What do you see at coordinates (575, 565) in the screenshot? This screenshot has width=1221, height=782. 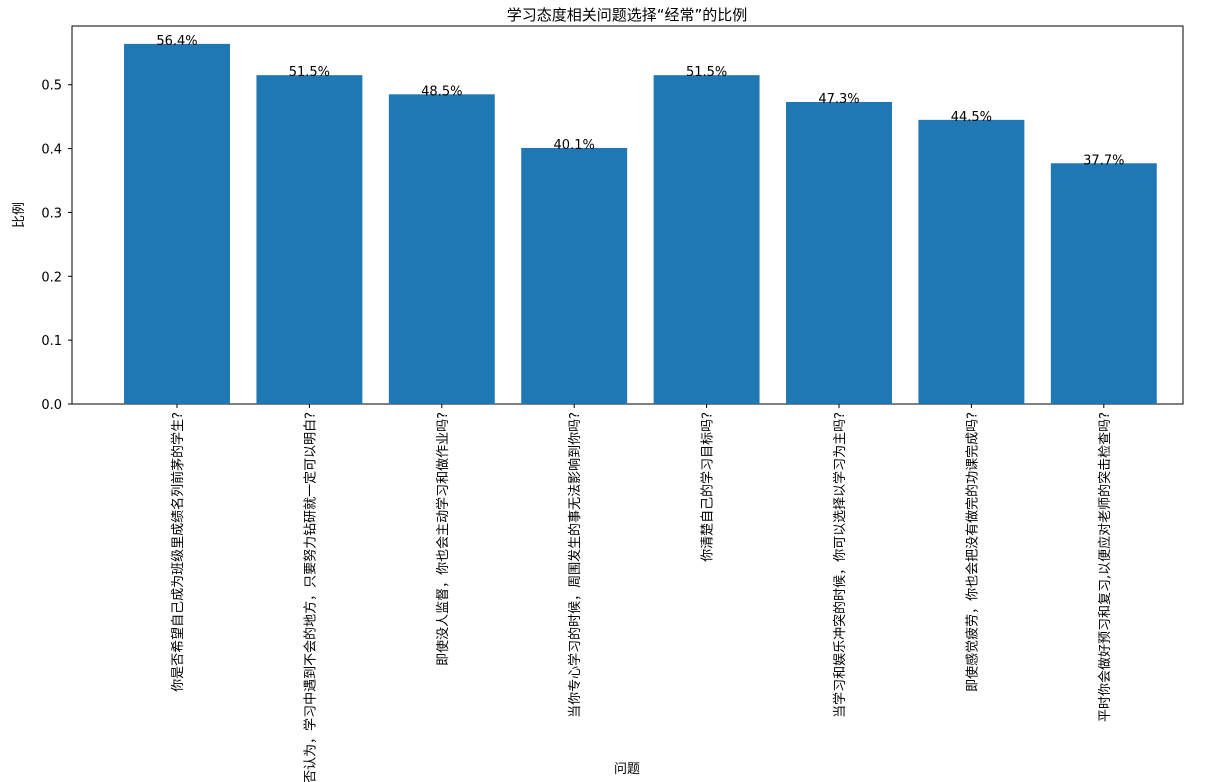 I see `x-tick-label: 当你专心学习的时候，周围发生的事无法影响到你吗?` at bounding box center [575, 565].